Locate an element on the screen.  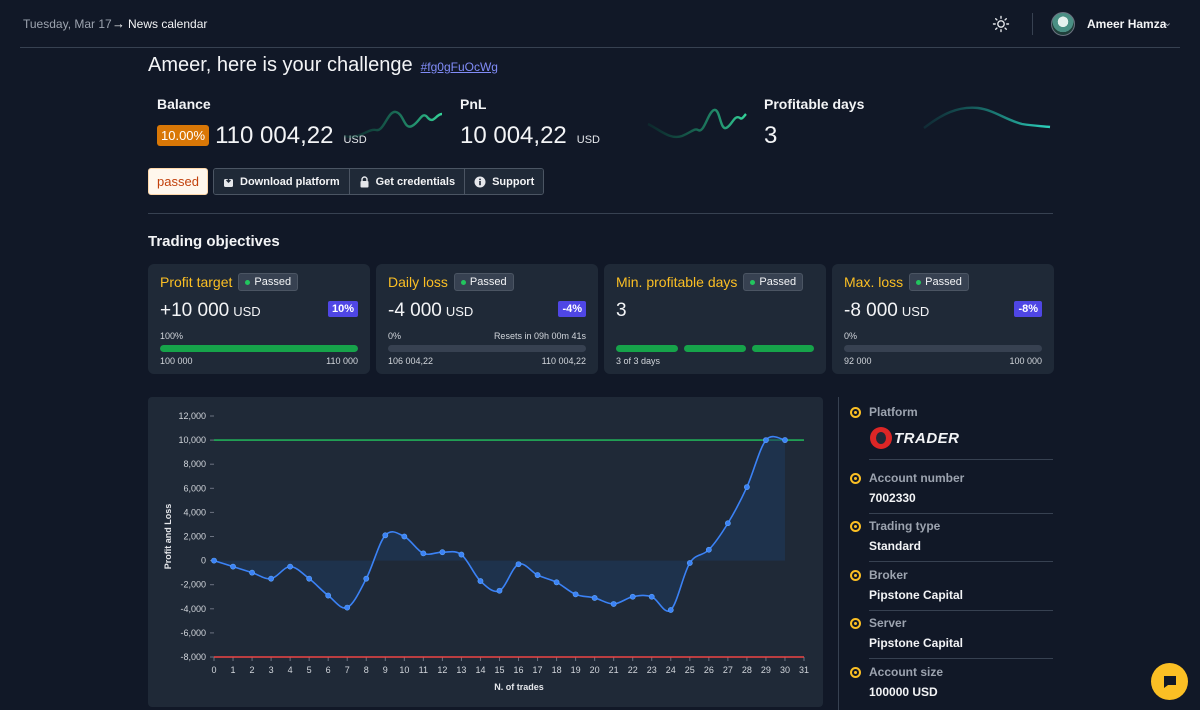
y-tick-label: -8,000 is located at coordinates (193, 657).